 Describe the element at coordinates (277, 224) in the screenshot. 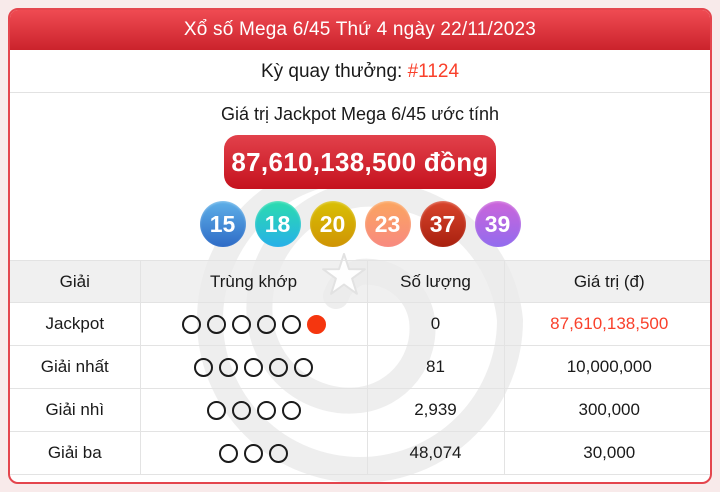

I see `lottery-ball: 18` at that location.